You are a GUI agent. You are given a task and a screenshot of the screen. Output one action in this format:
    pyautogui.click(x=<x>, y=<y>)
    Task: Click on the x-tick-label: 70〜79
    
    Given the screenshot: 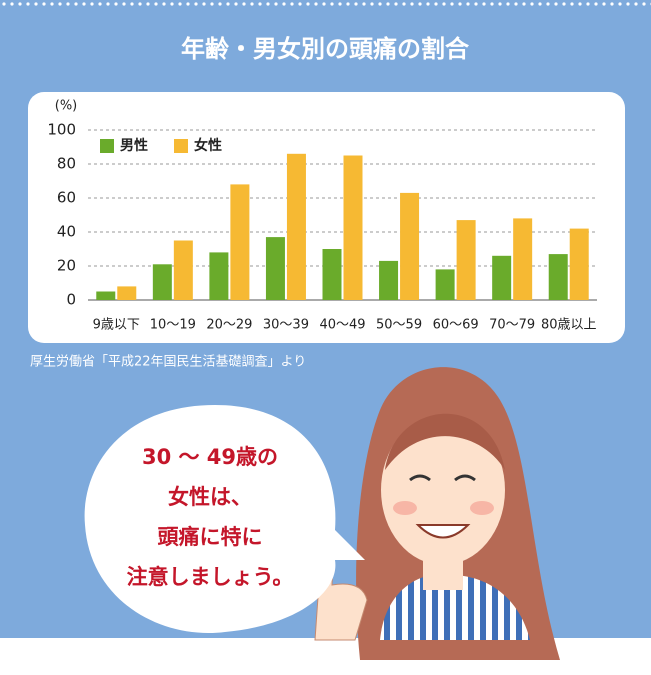 What is the action you would take?
    pyautogui.click(x=512, y=325)
    